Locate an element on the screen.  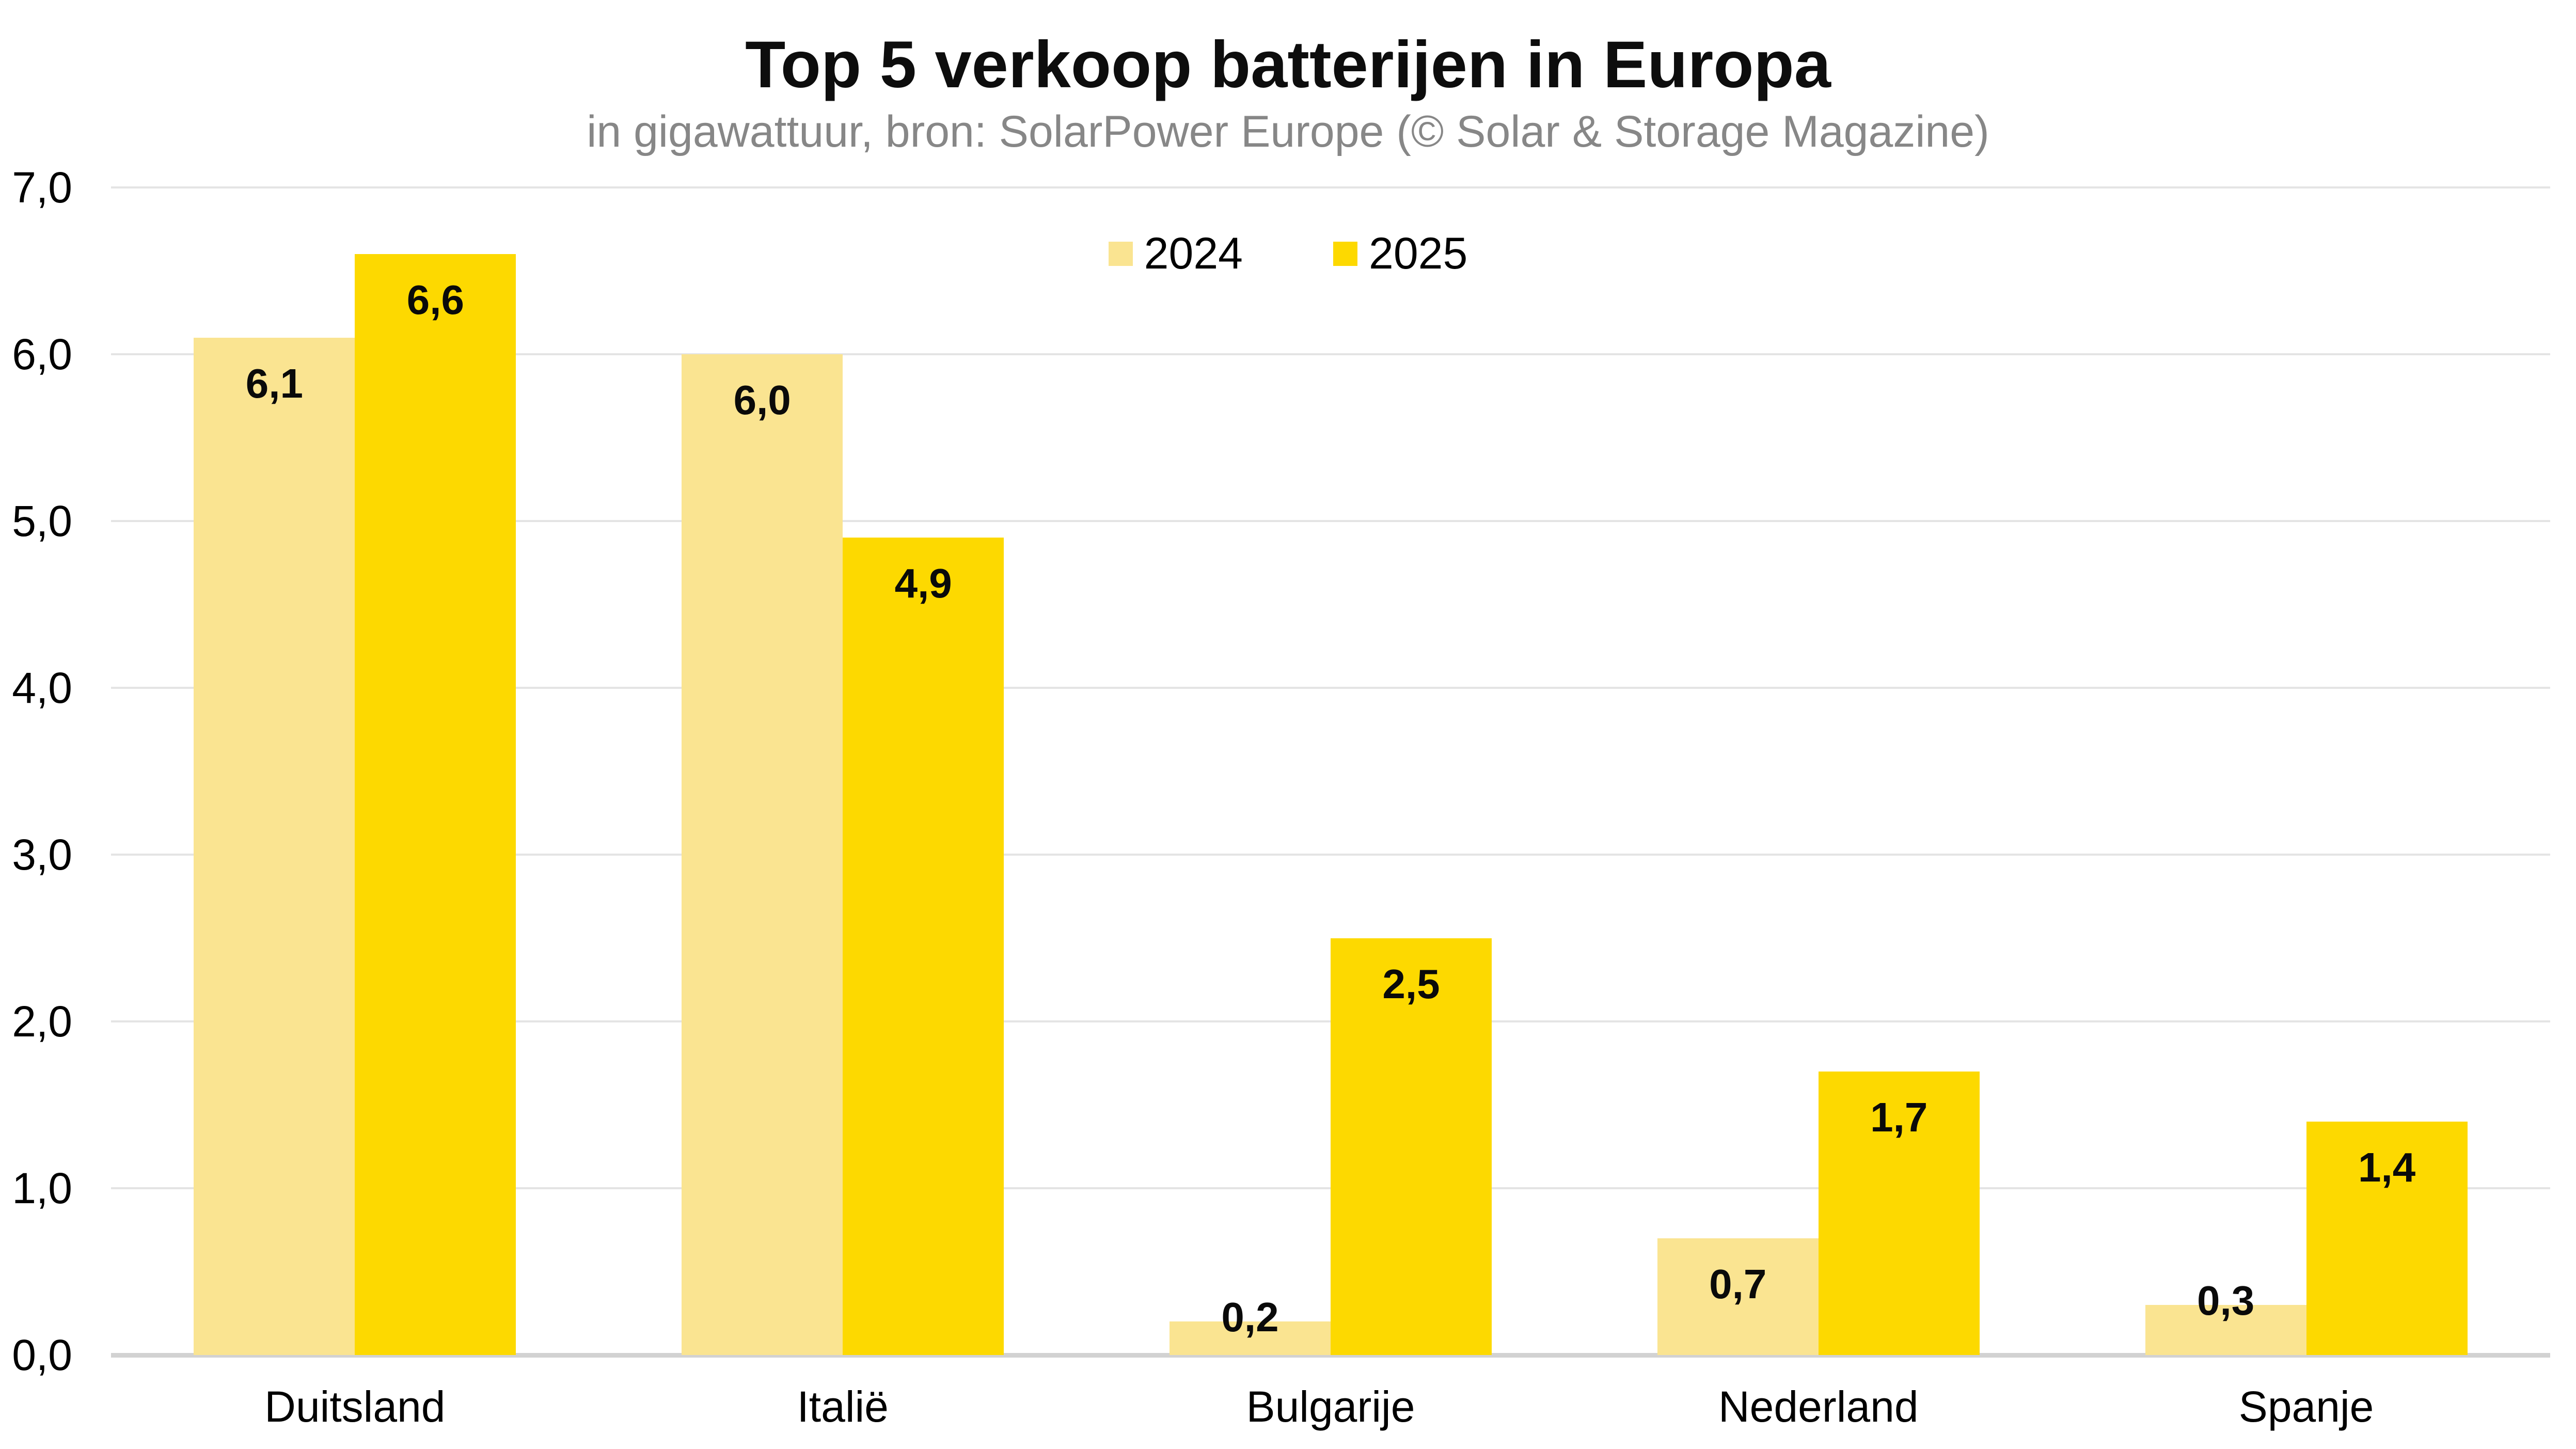
y-tick-label: 1,0 is located at coordinates (42, 1188).